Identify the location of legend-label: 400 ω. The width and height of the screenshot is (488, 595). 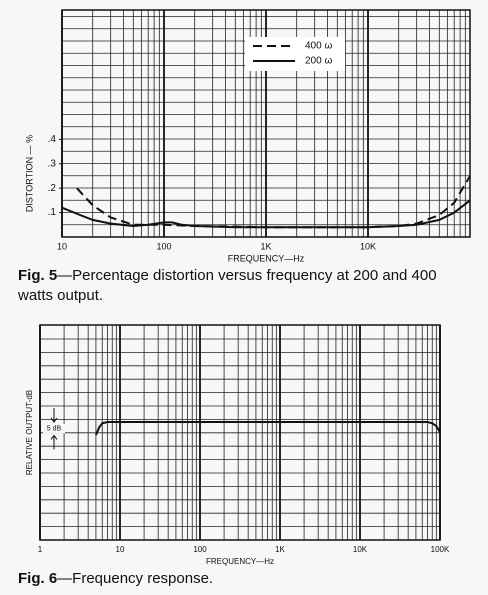
(318, 46).